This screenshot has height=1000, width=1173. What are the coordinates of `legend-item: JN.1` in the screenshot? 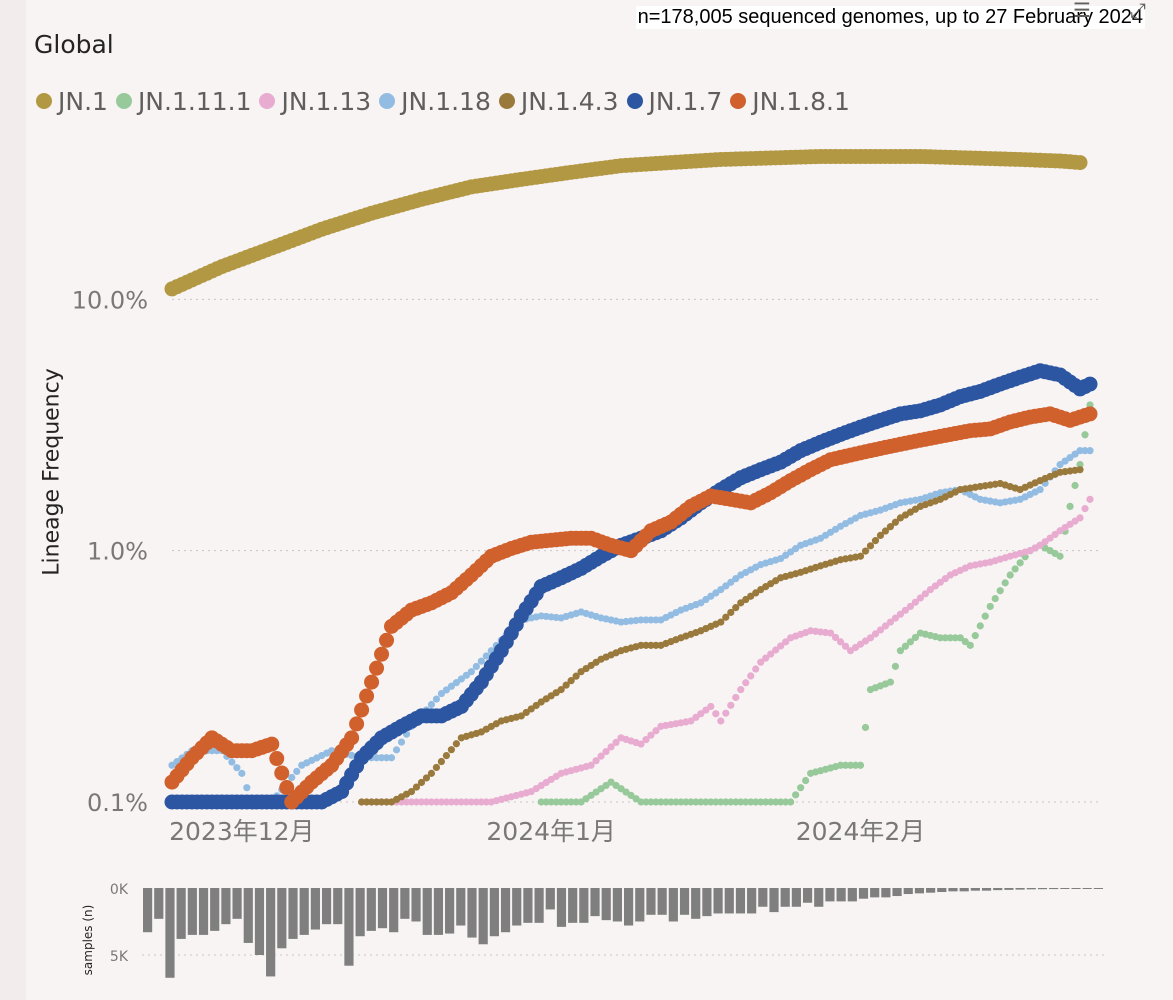 It's located at (72, 101).